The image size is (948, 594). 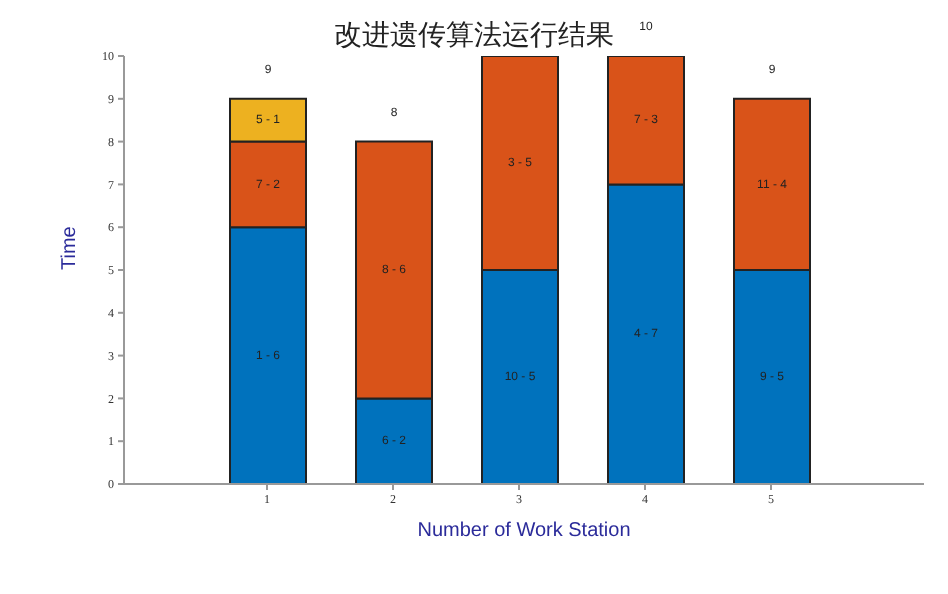 What do you see at coordinates (524, 531) in the screenshot?
I see `x-axis-title: Number of Work Station` at bounding box center [524, 531].